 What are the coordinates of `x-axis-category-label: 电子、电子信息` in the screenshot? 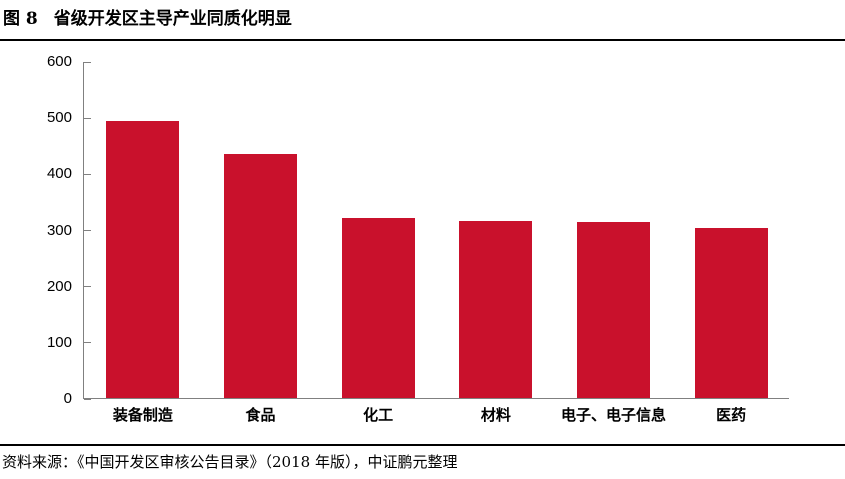 It's located at (613, 415).